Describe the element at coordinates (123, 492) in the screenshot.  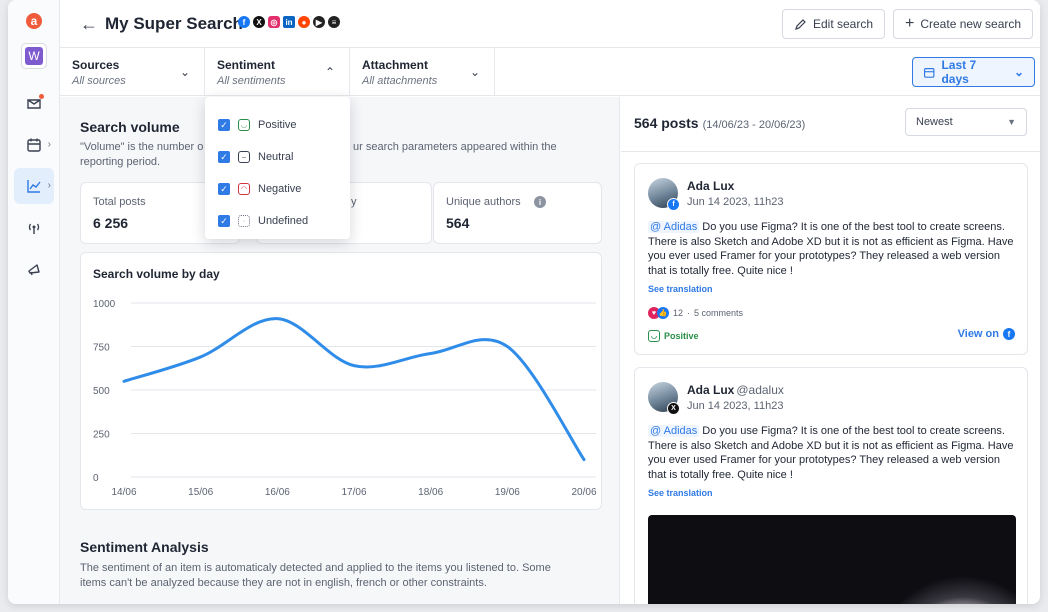
I see `x-tick-label: 14/06` at that location.